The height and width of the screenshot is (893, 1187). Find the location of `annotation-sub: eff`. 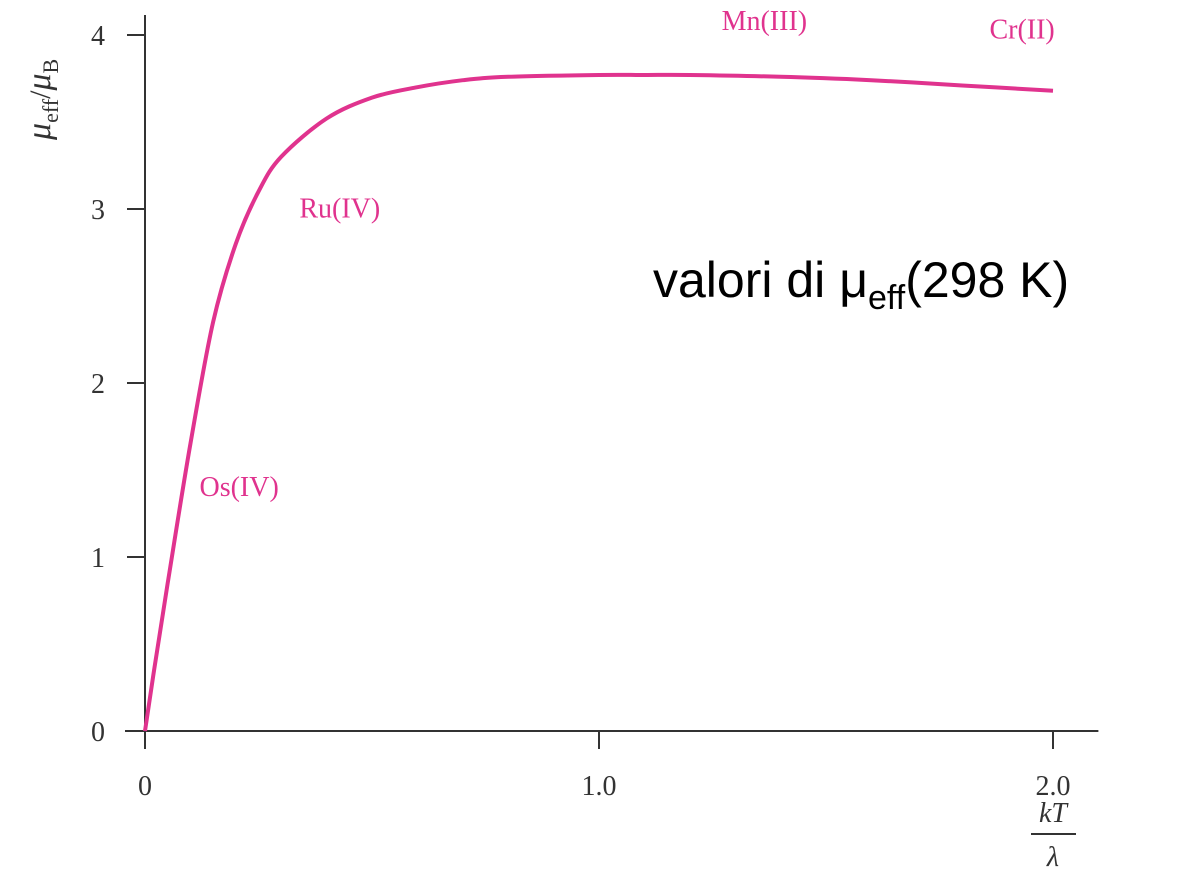

annotation-sub: eff is located at coordinates (887, 298).